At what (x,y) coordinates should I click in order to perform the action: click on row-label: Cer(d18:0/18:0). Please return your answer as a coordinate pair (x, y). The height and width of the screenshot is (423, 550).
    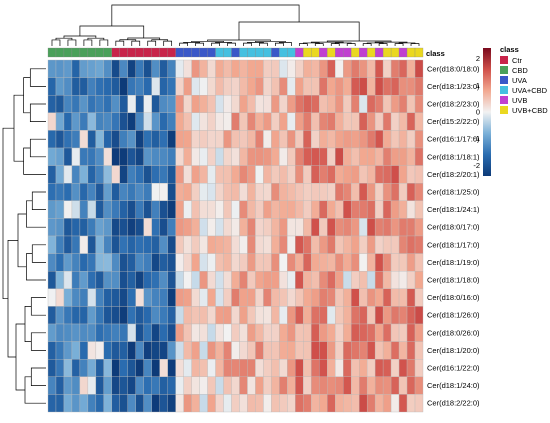
    Looking at the image, I should click on (453, 68).